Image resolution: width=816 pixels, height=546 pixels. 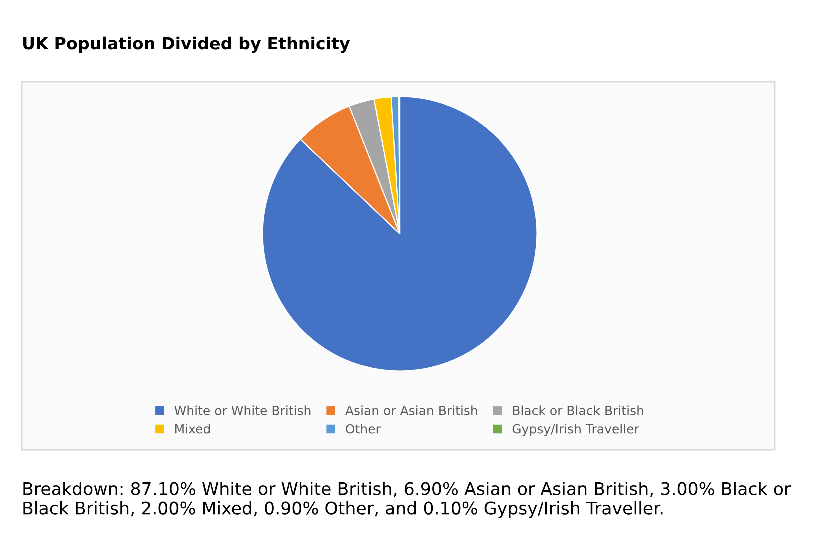 I want to click on legend-label: Asian or Asian British, so click(x=412, y=411).